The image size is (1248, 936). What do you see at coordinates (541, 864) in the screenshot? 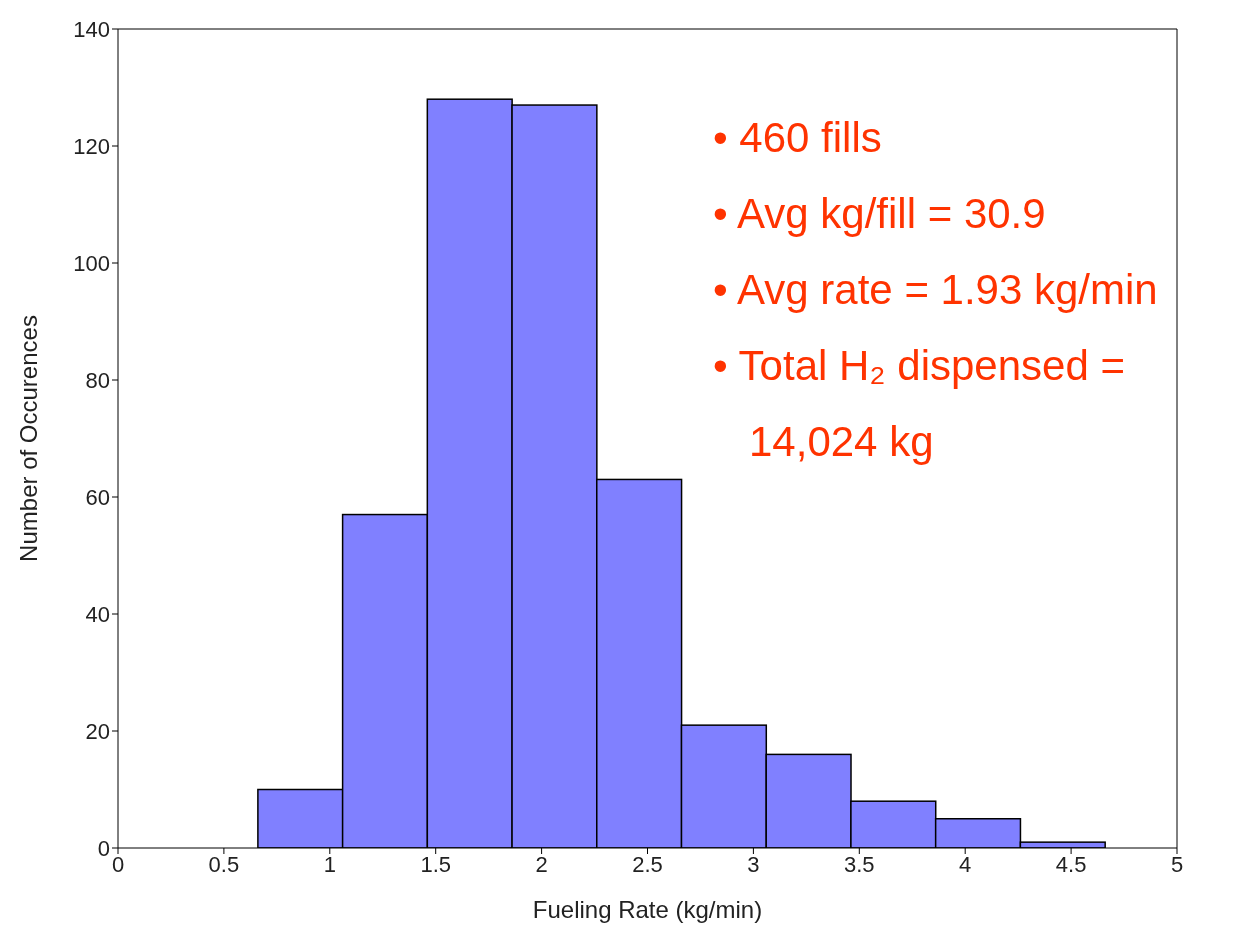
I see `x-tick-label: 2` at bounding box center [541, 864].